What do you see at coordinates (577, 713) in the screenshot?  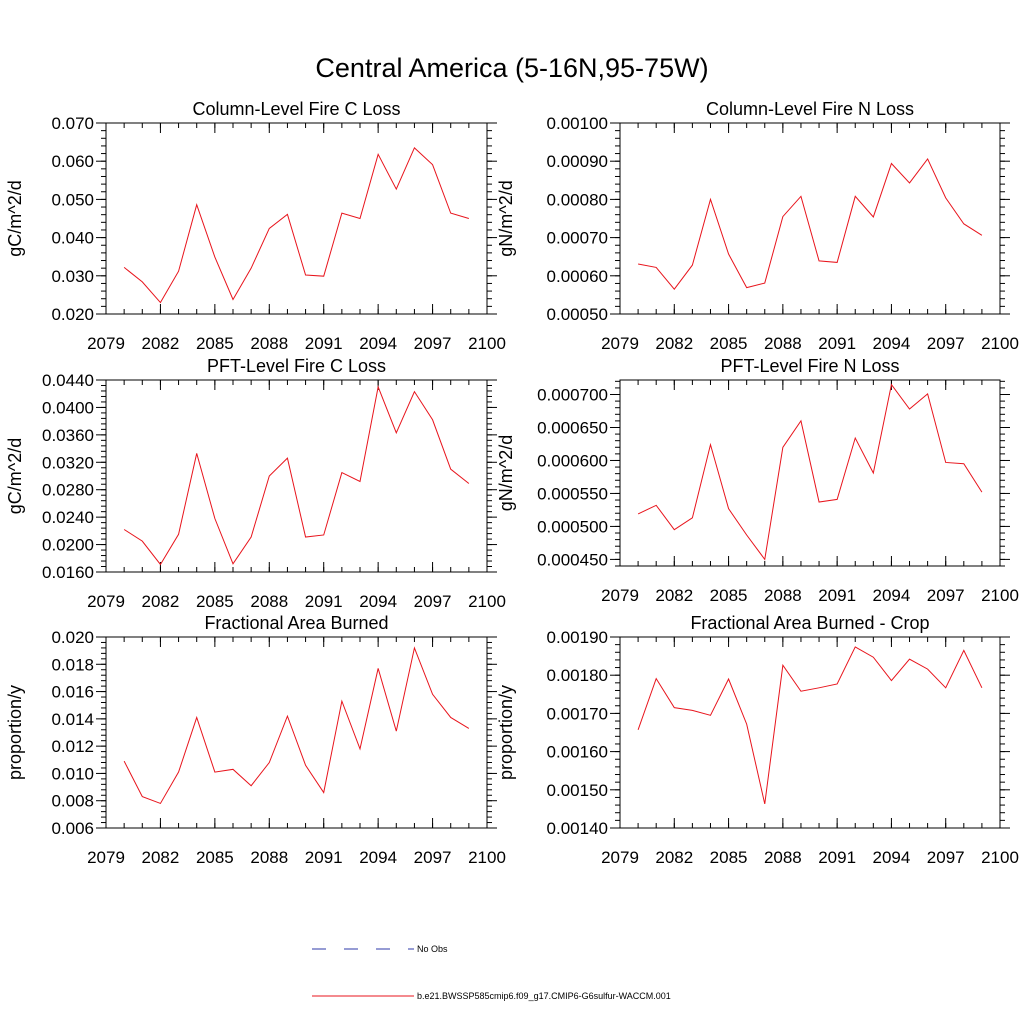 I see `y-tick-label: 0.00170` at bounding box center [577, 713].